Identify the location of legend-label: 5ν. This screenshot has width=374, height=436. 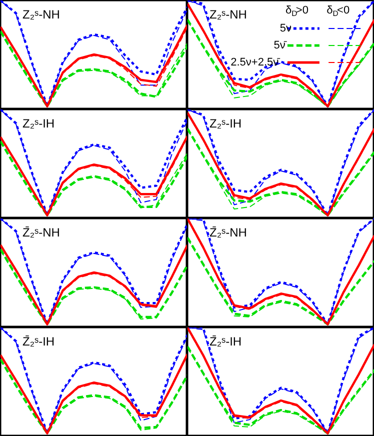
(286, 28).